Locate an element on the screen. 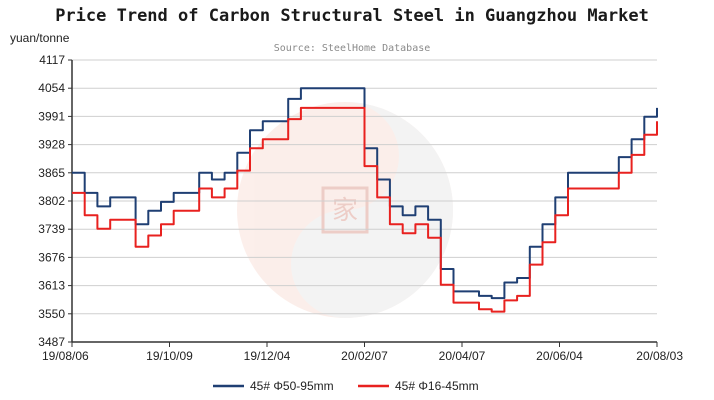 This screenshot has width=714, height=400. y-tick-label: 3676 is located at coordinates (51, 257).